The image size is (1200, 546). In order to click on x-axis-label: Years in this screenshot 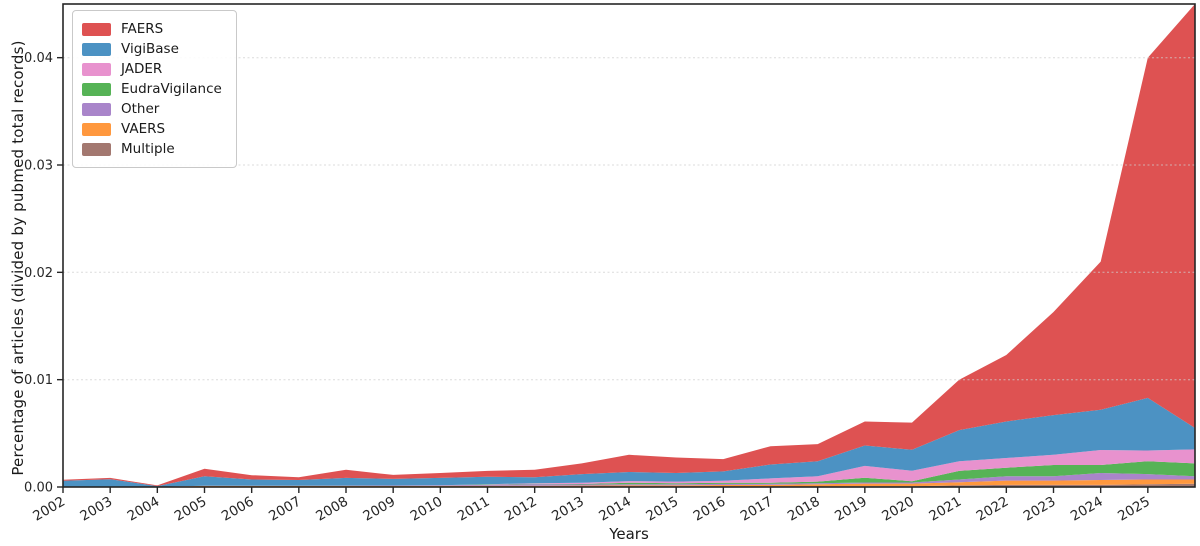, I will do `click(629, 534)`.